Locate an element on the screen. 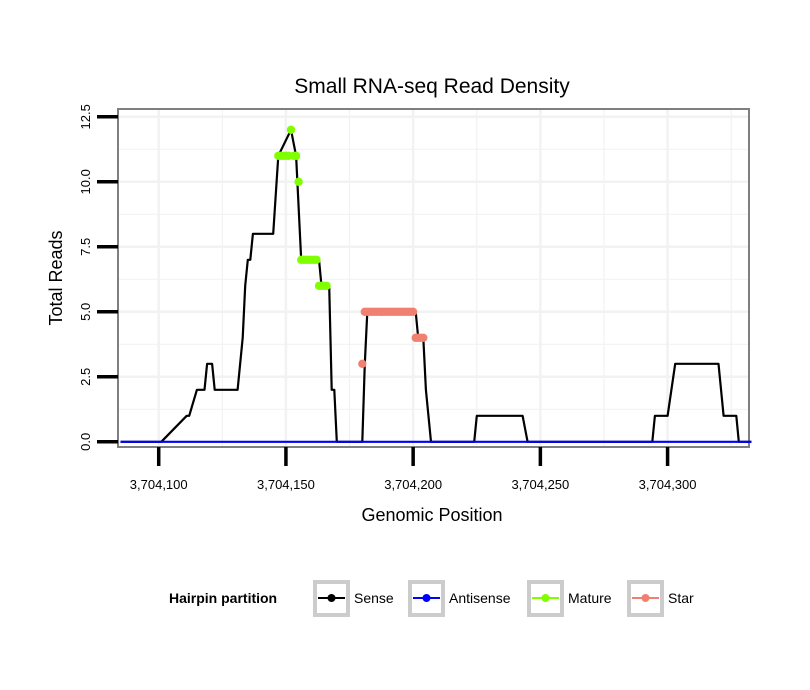 Image resolution: width=810 pixels, height=690 pixels. y-axis-label: Total Reads is located at coordinates (56, 277).